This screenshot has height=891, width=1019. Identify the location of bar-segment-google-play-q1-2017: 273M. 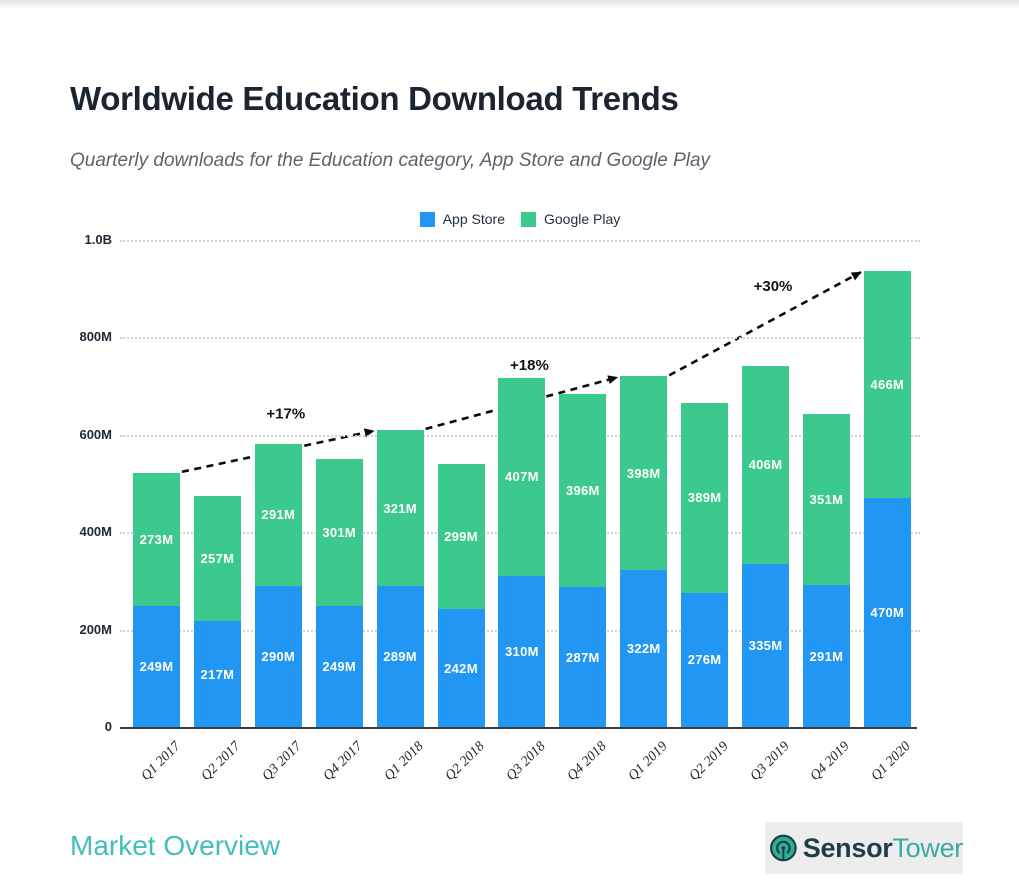
(156, 539).